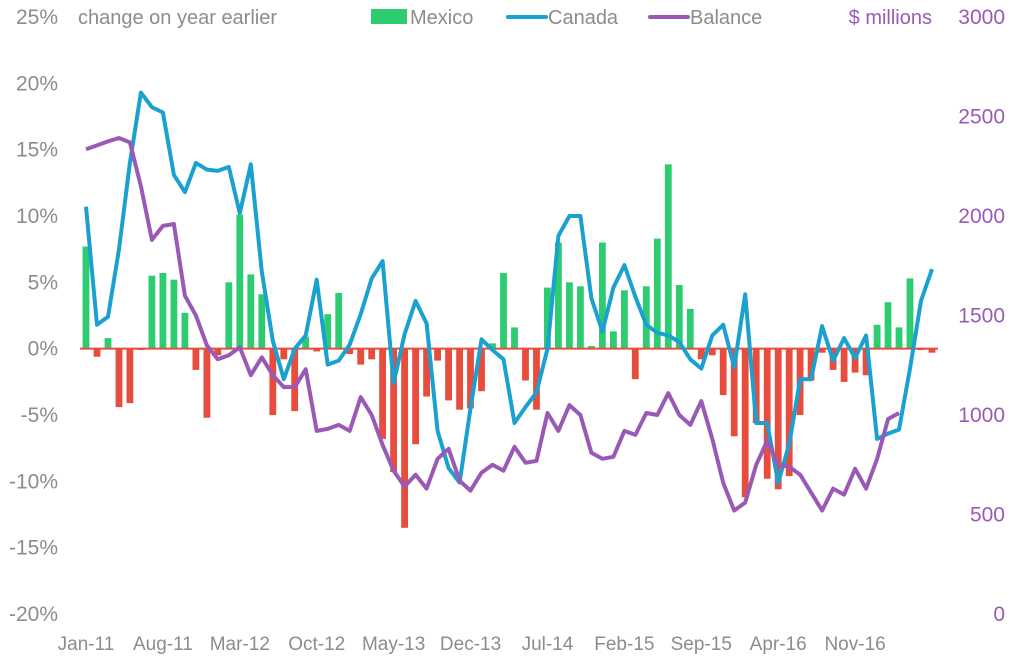  I want to click on right-unit-label: $ millions, so click(890, 18).